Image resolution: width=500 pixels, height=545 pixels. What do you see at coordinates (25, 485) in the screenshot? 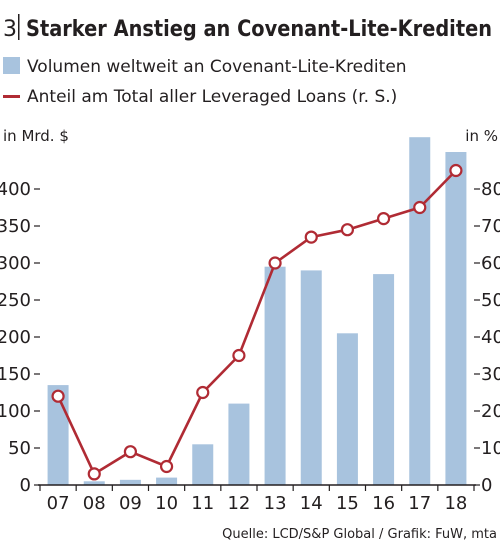
I see `left-tick-label: 0` at bounding box center [25, 485].